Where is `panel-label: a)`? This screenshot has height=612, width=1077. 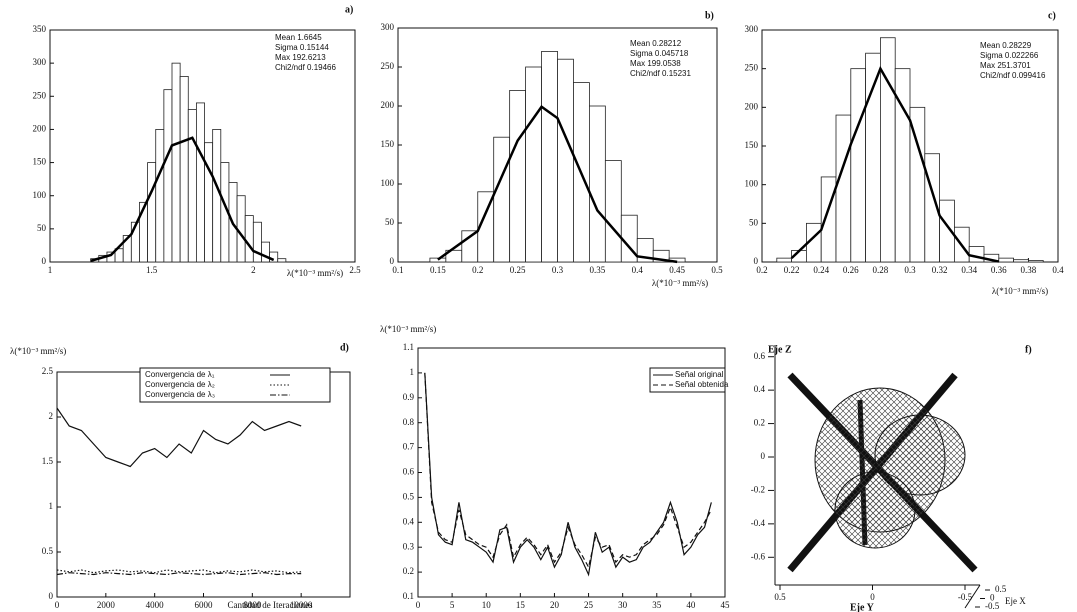 panel-label: a) is located at coordinates (349, 9).